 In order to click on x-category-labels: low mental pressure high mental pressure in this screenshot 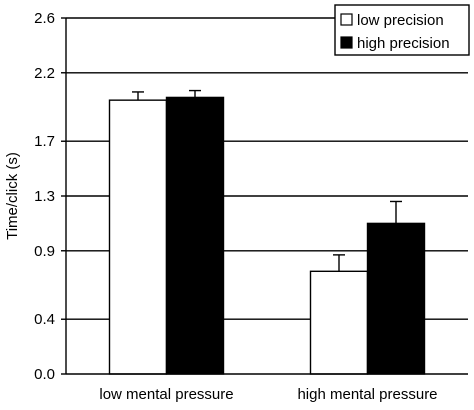, I will do `click(268, 394)`.